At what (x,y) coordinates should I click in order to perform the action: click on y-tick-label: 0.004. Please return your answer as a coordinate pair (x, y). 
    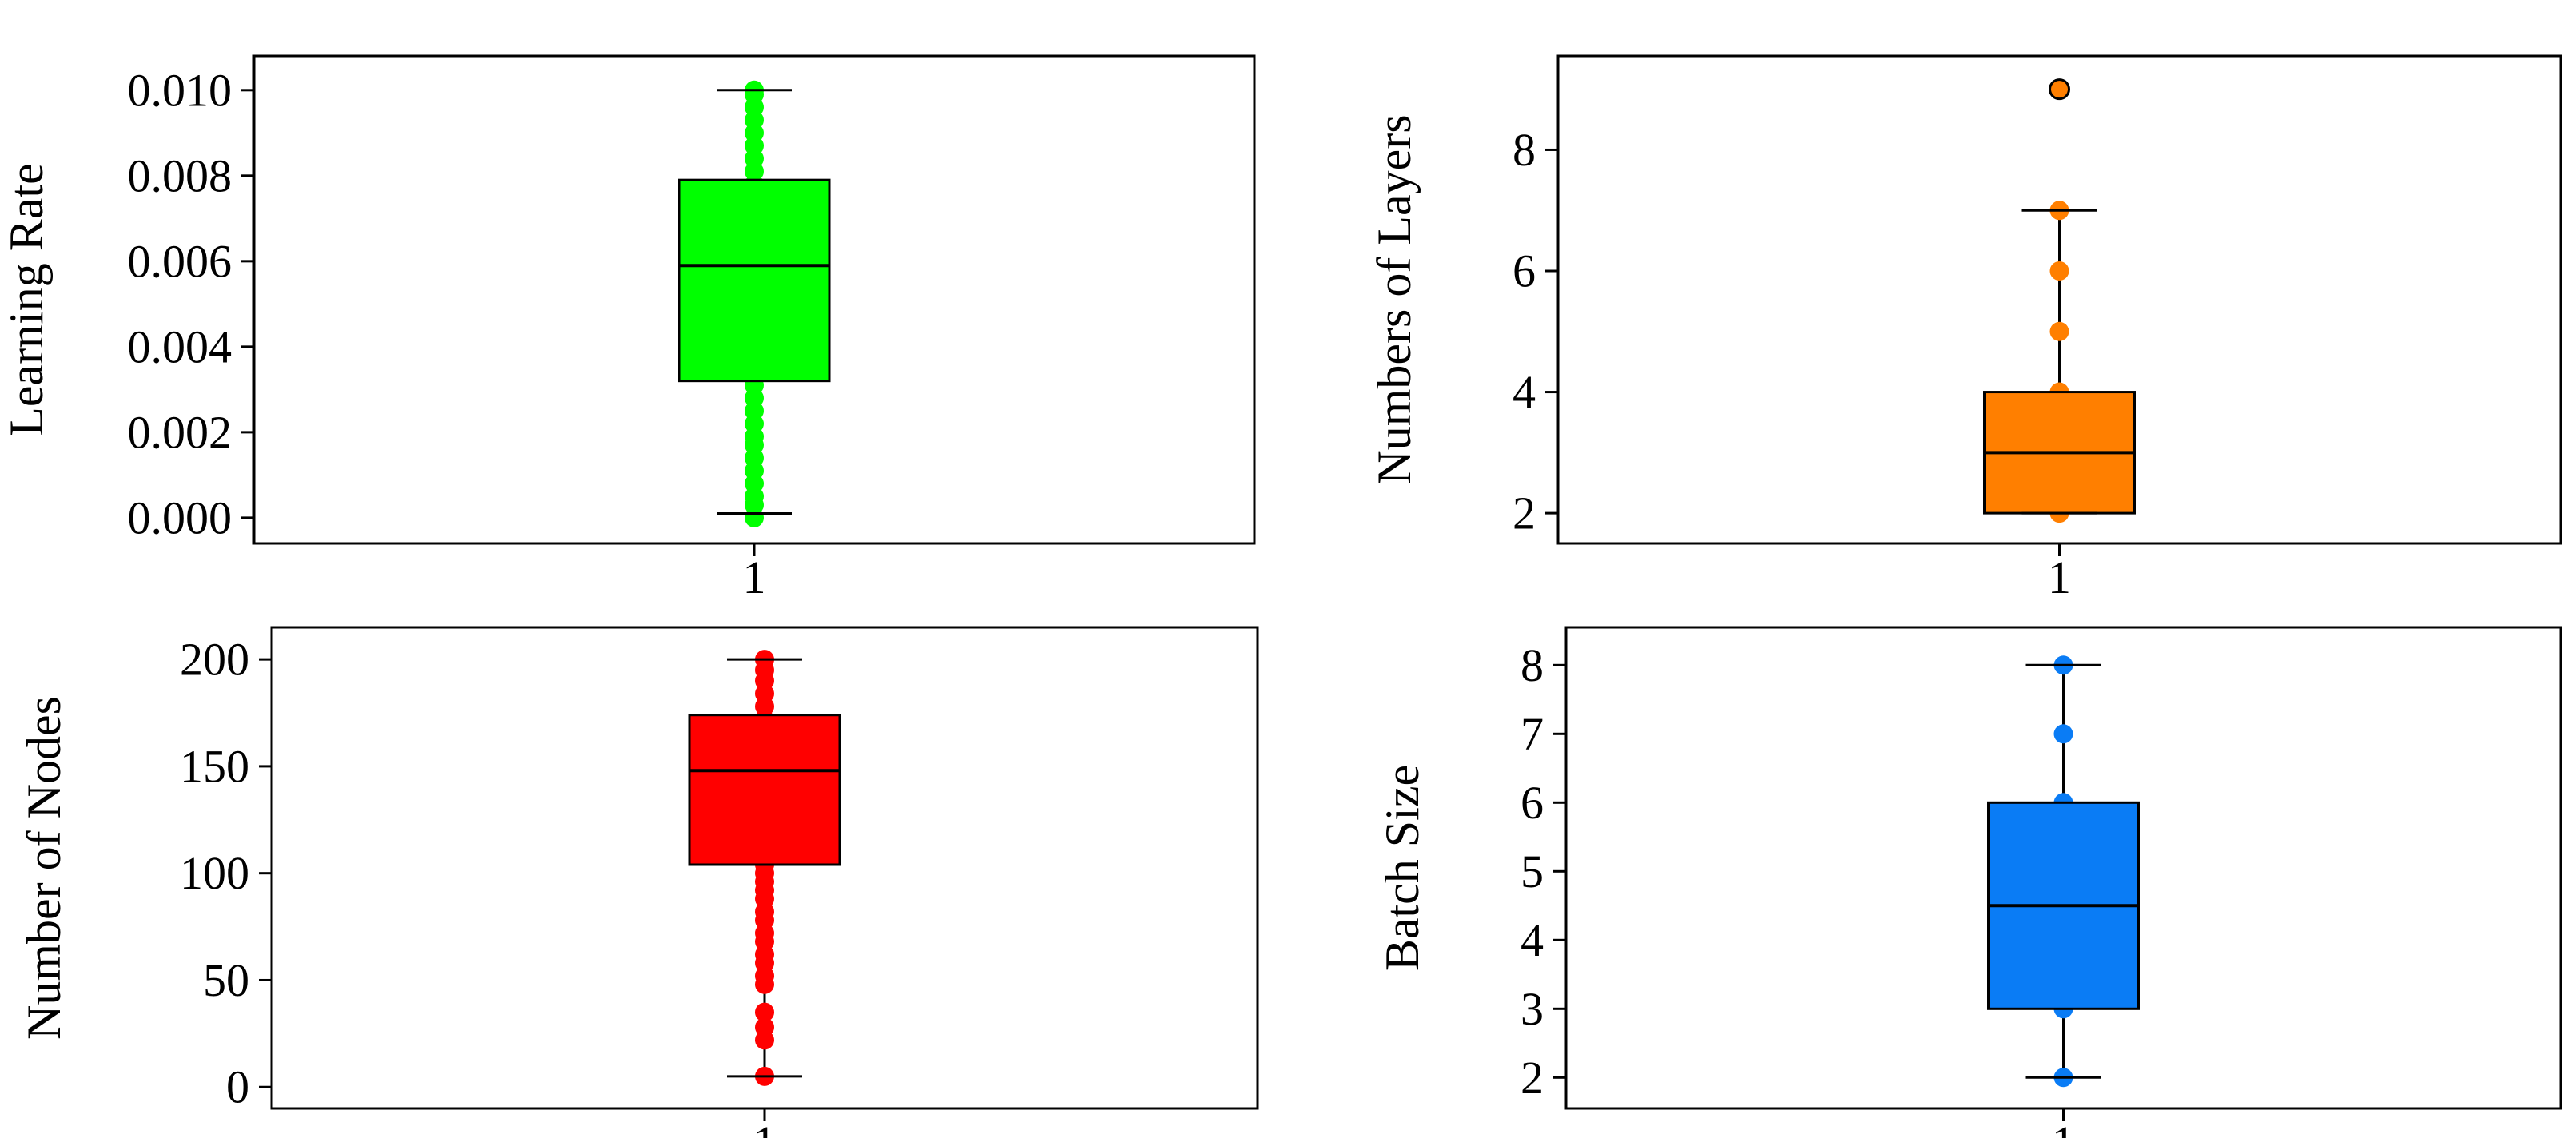
    Looking at the image, I should click on (180, 346).